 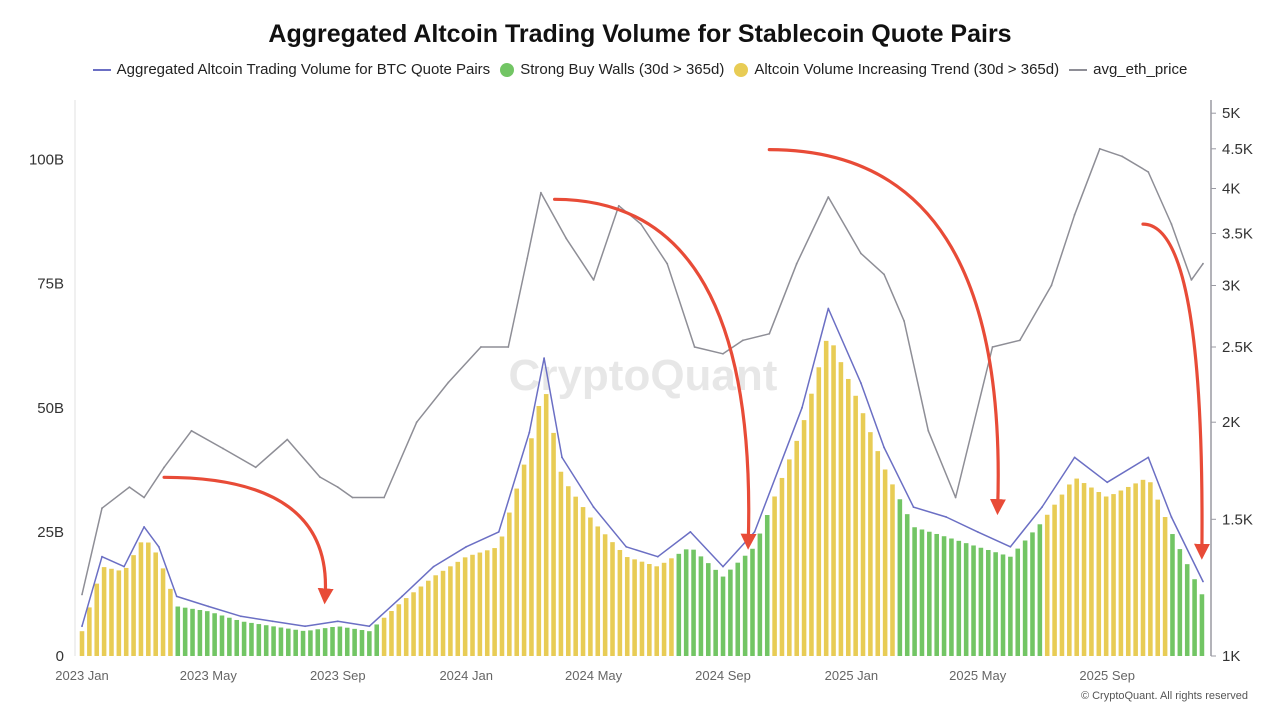 I want to click on right-tick-label-4: 3K, so click(x=1231, y=286).